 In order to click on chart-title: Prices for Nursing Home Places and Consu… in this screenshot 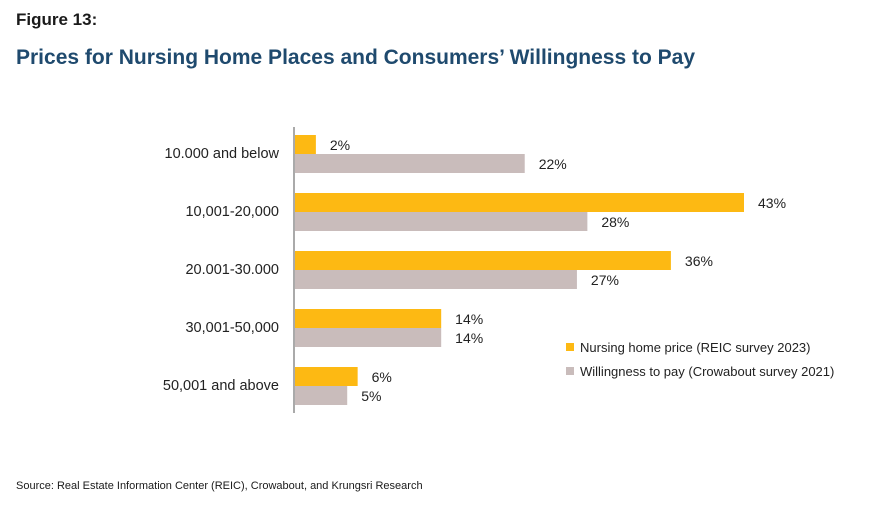, I will do `click(356, 57)`.